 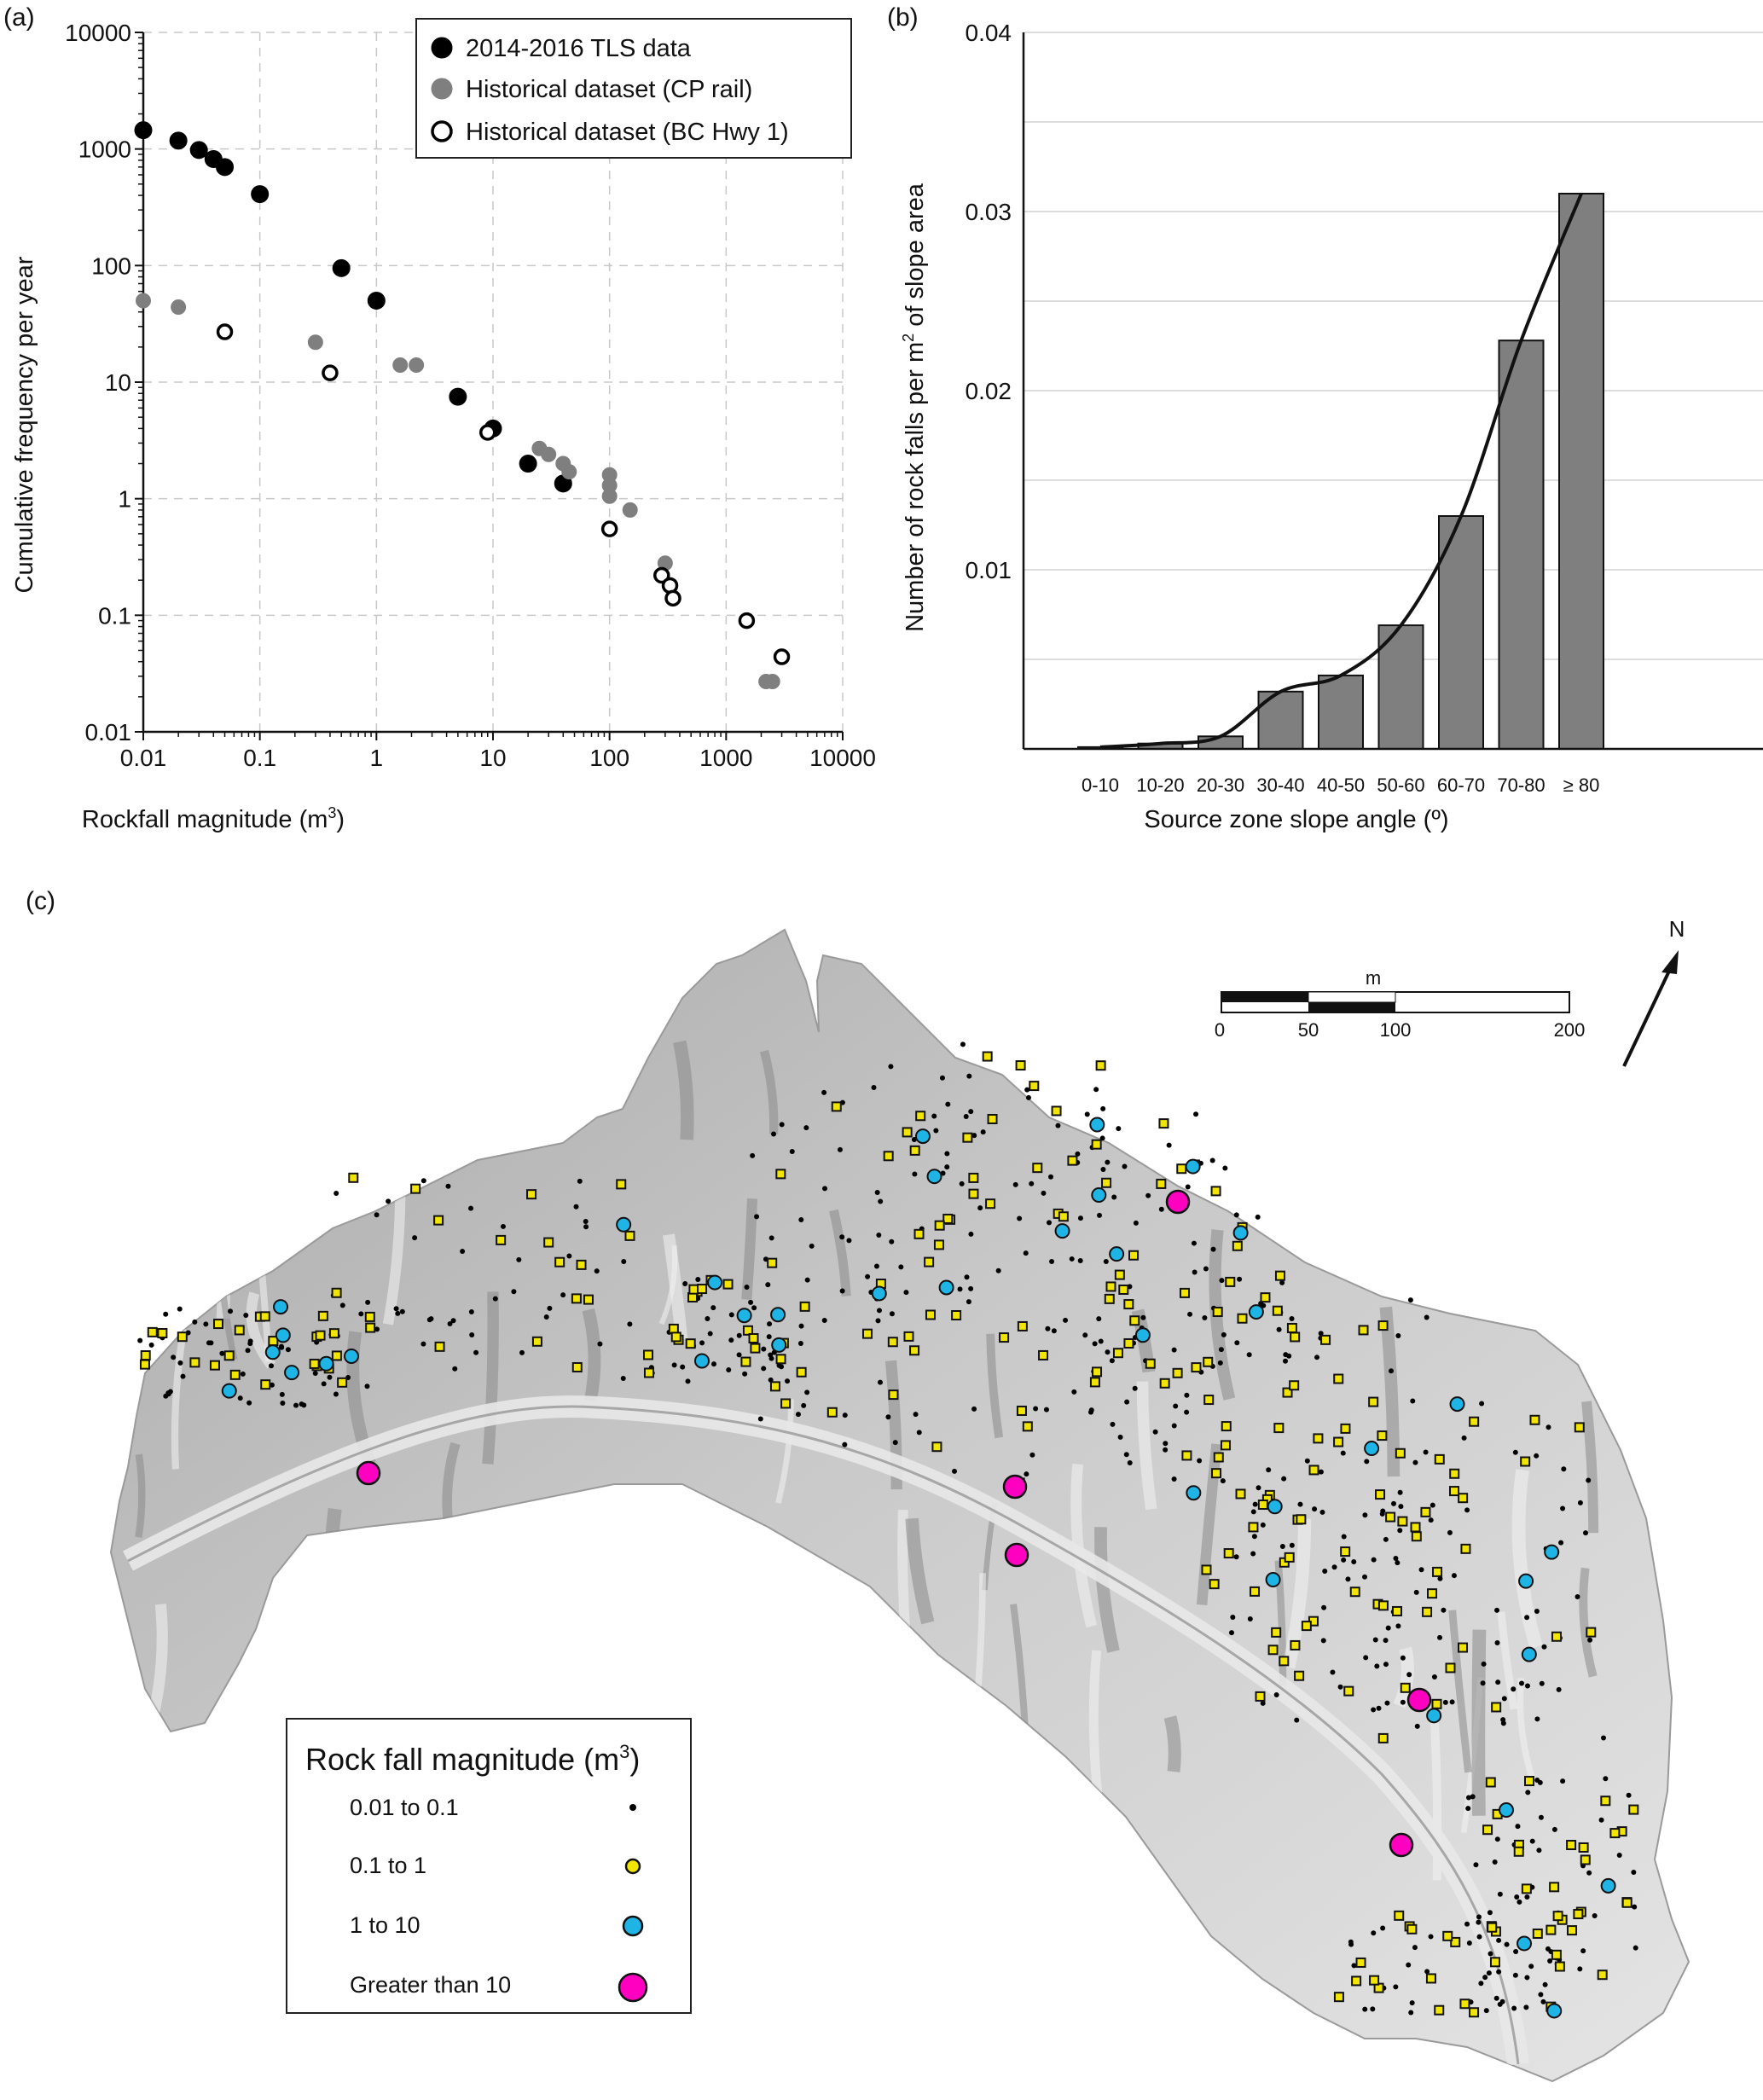 I want to click on legend-marker-cp-rail, so click(x=442, y=89).